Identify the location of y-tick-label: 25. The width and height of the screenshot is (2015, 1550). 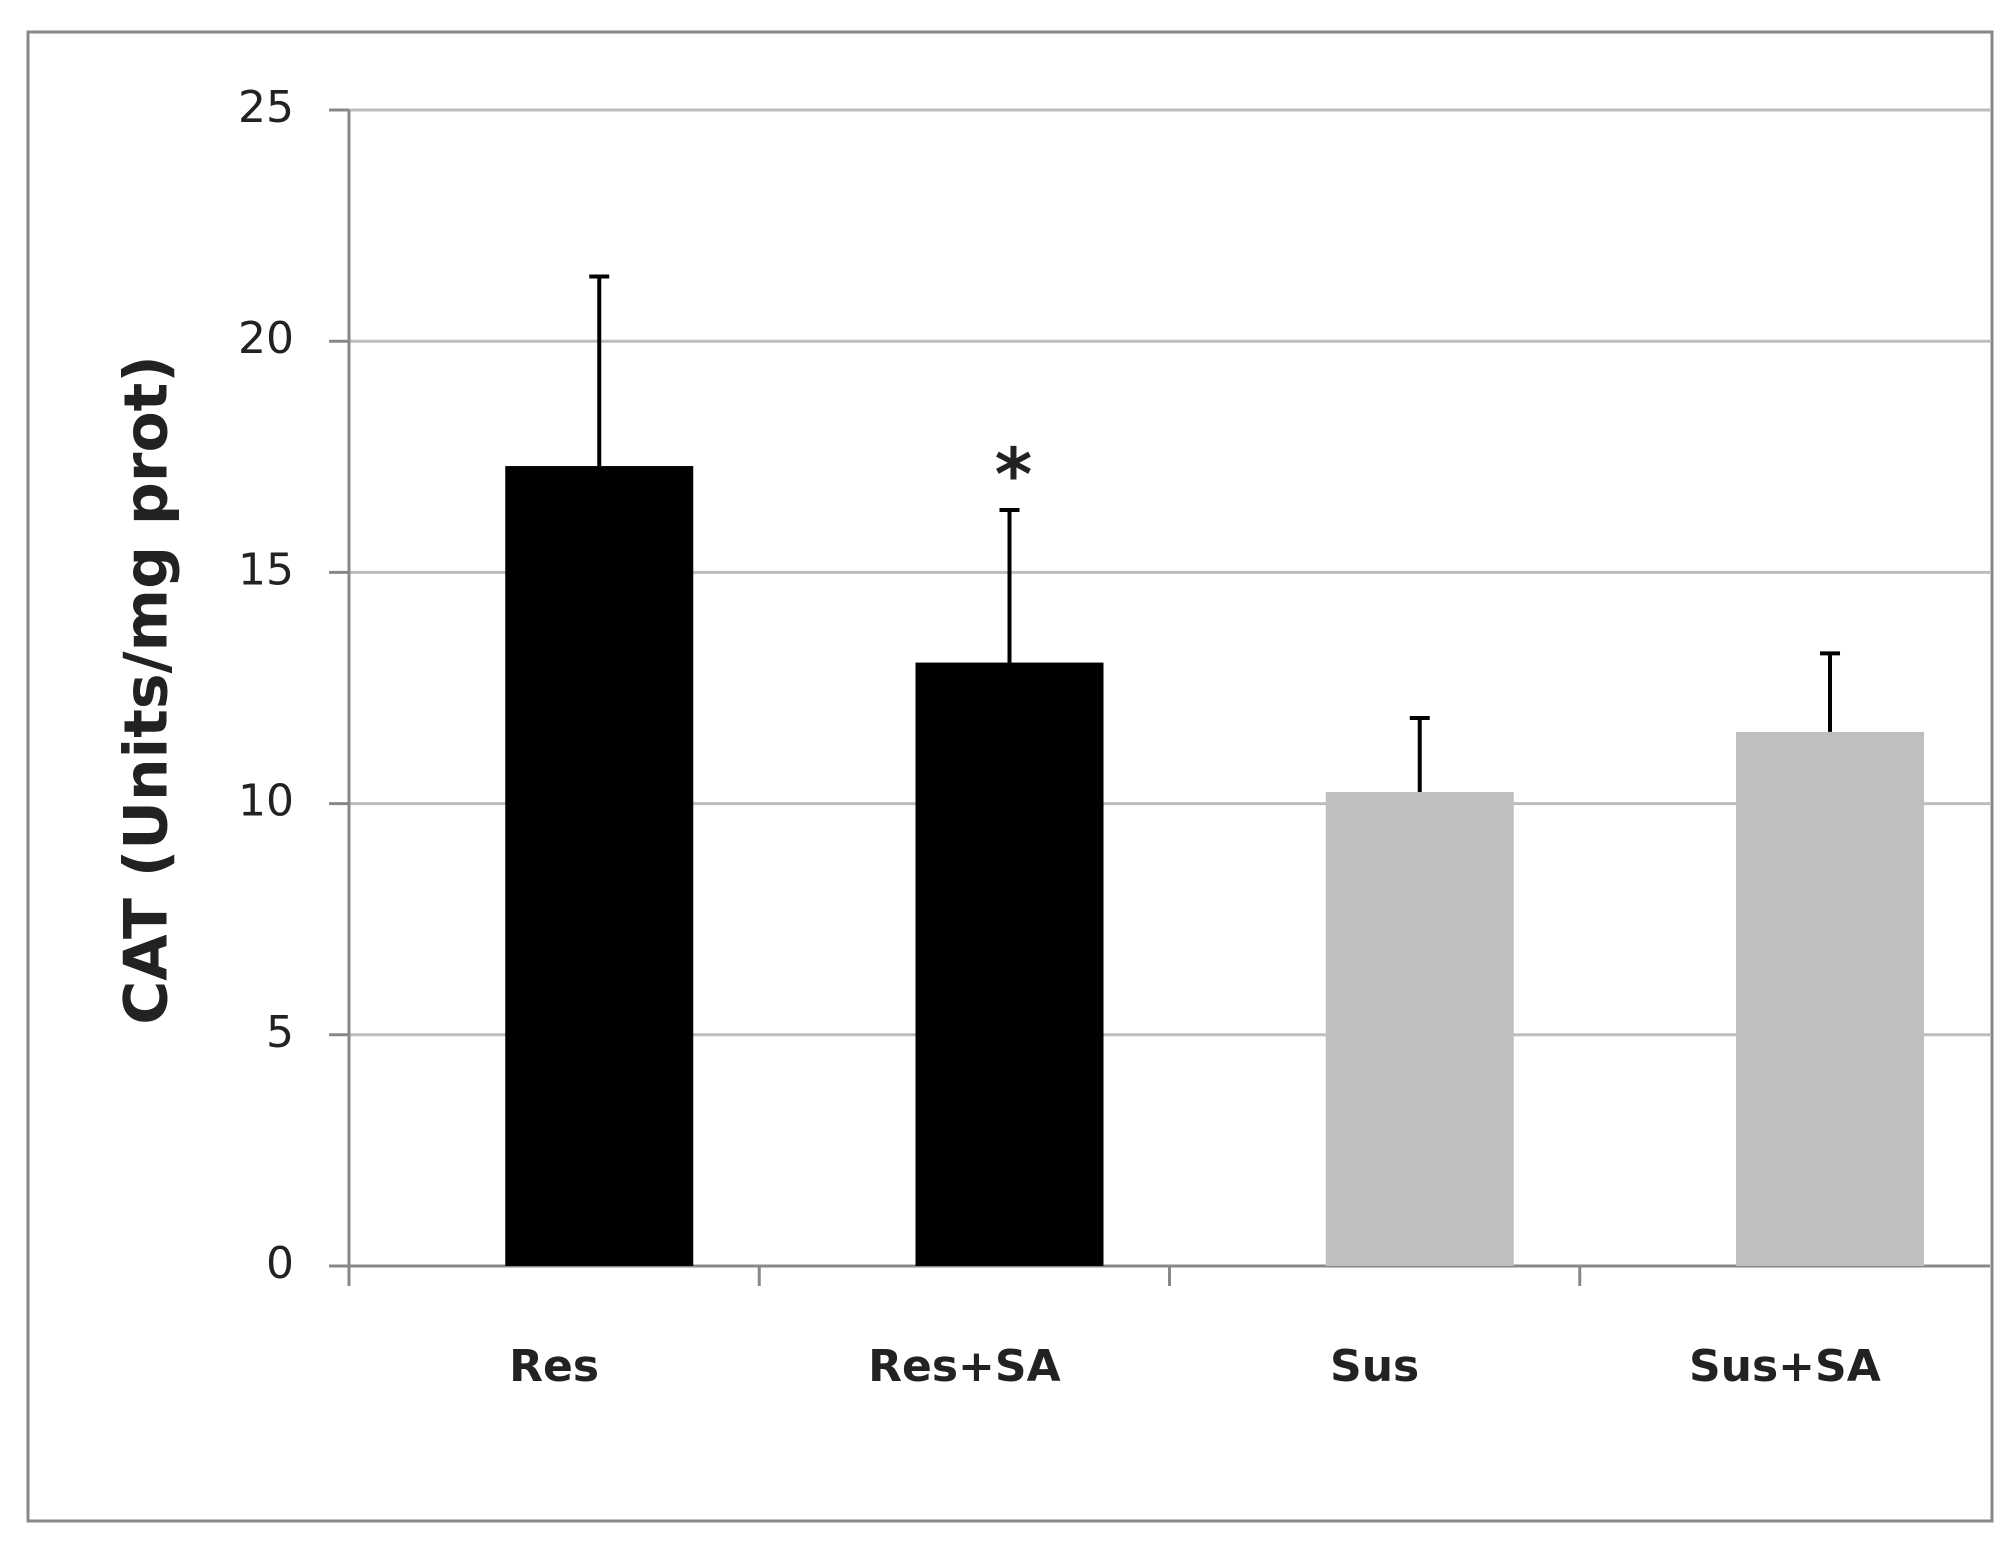
(266, 107).